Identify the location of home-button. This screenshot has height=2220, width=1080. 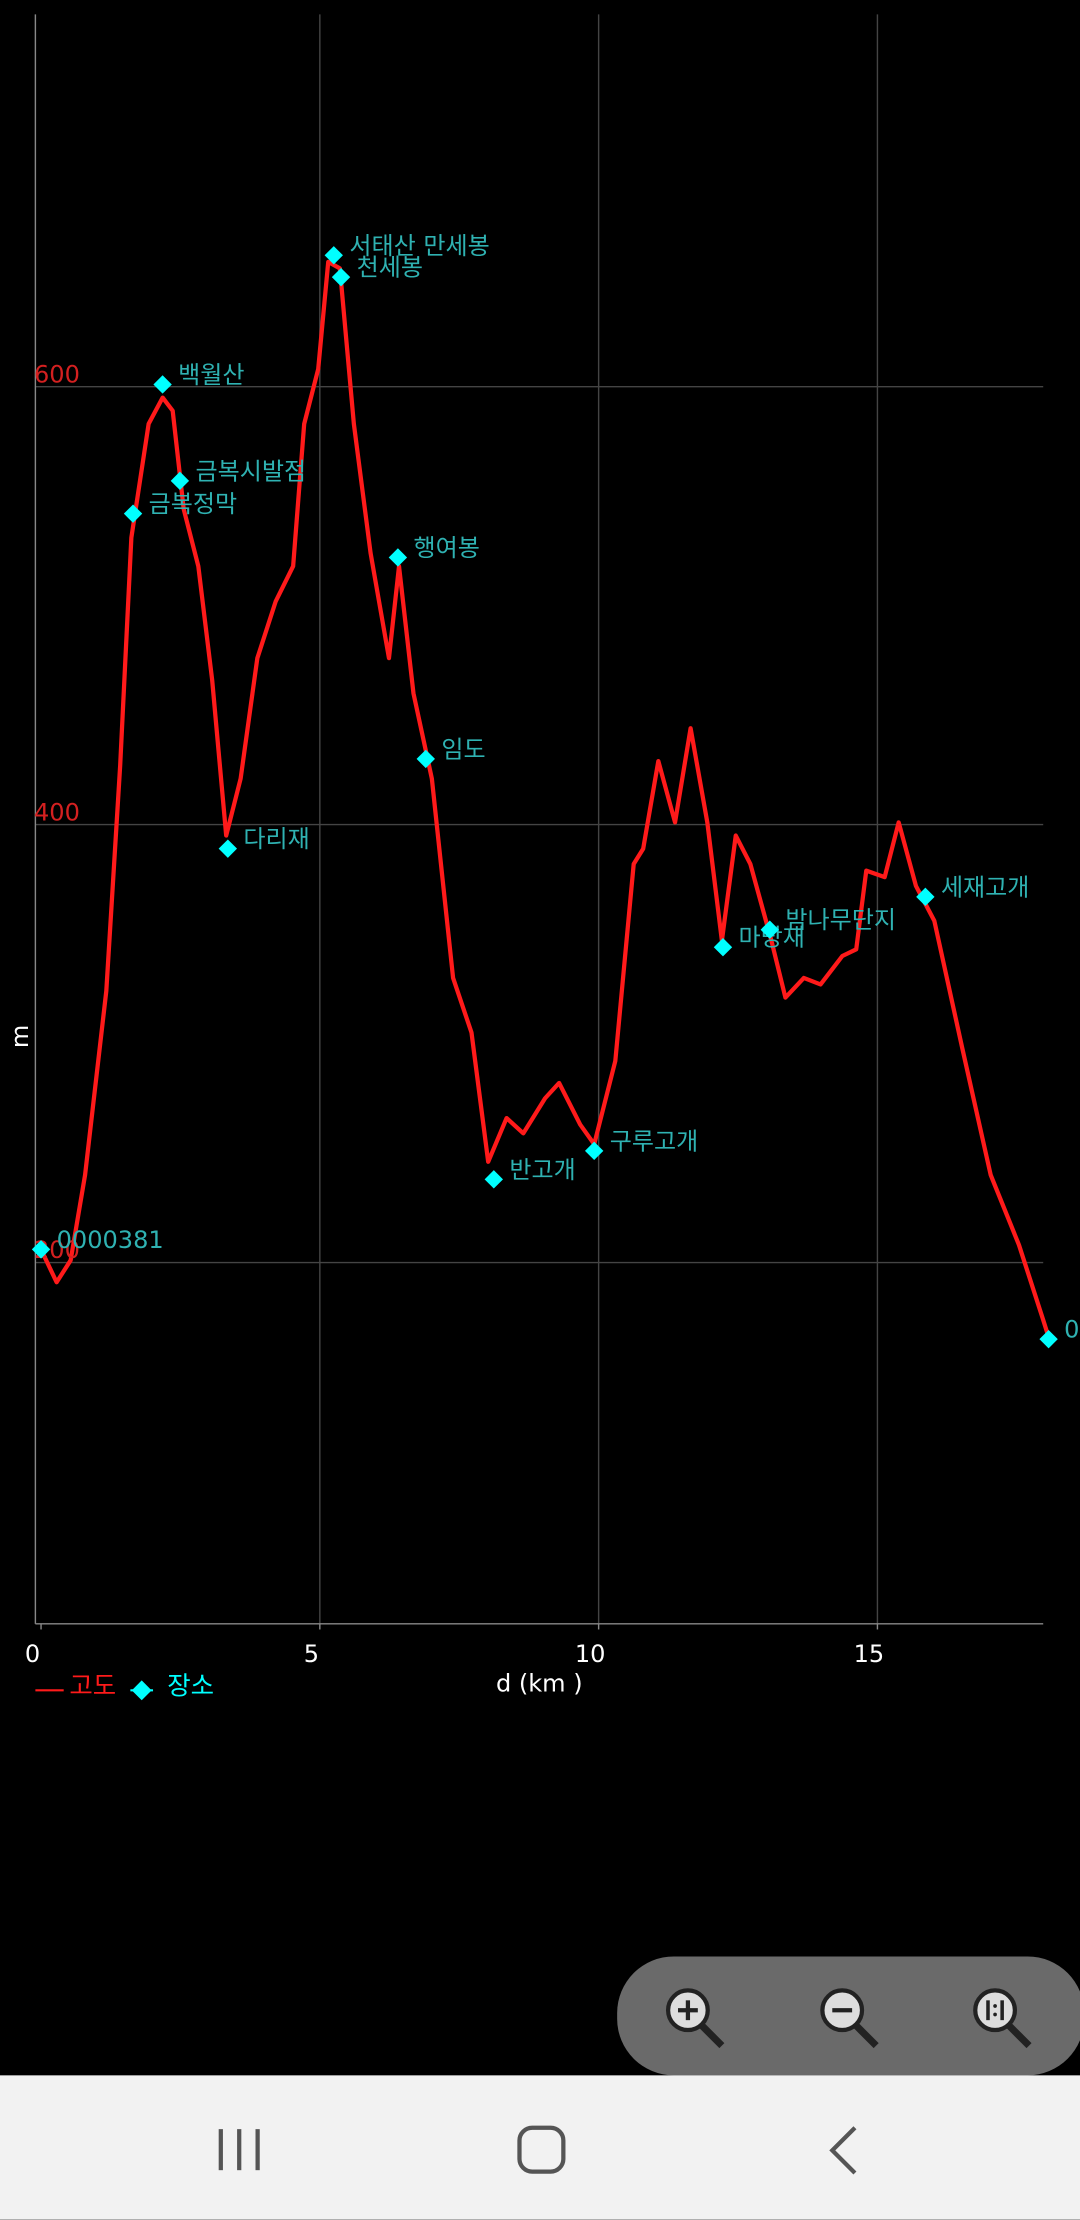
(541, 2149).